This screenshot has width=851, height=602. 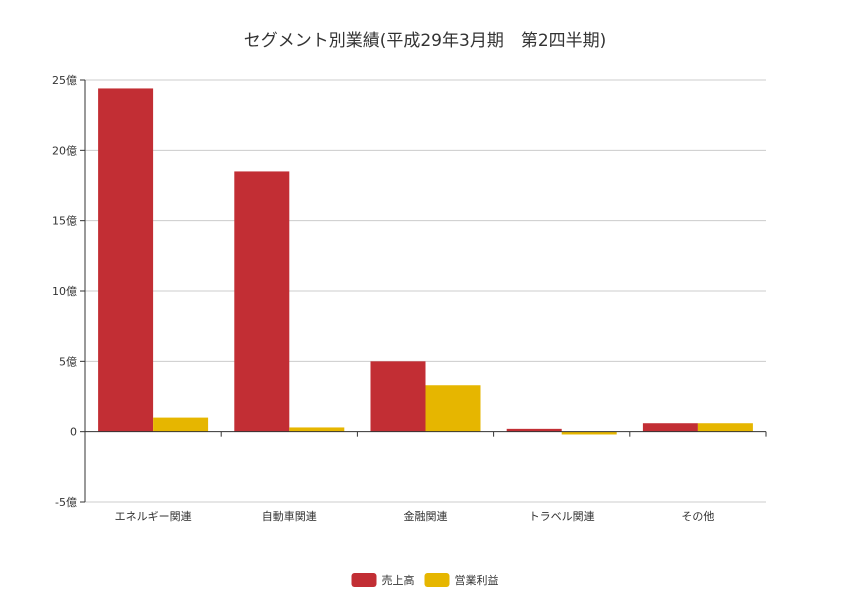 I want to click on x-tick-label: 金融関連, so click(x=426, y=516).